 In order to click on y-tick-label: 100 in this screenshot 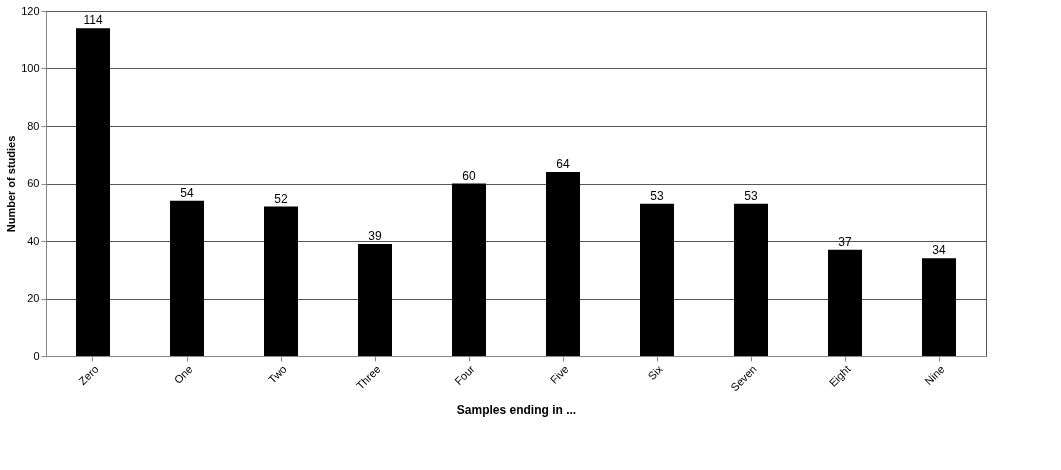, I will do `click(30, 68)`.